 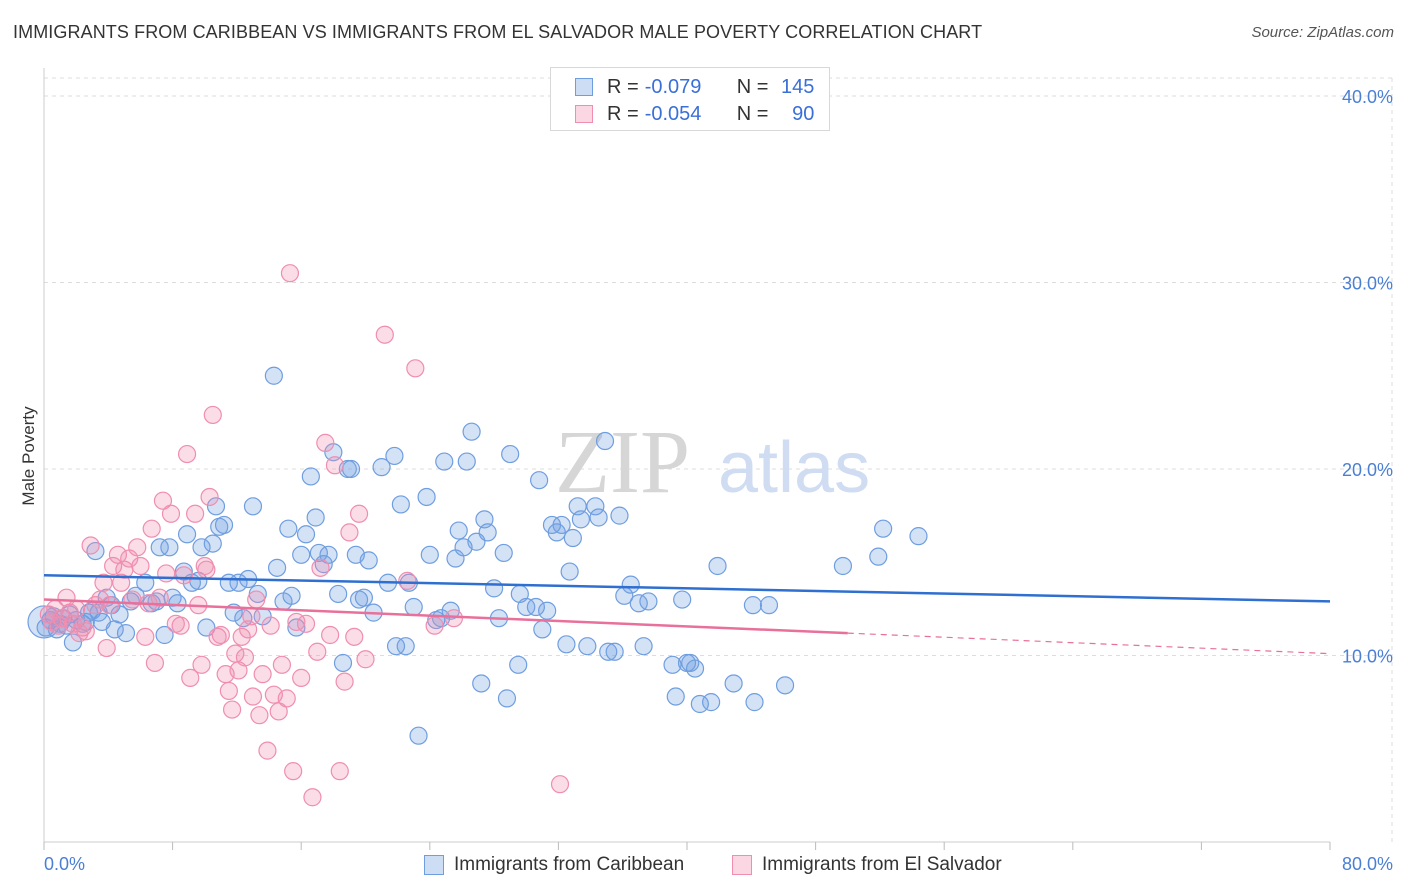 I want to click on bottom-legend-el-salvador: Immigrants from El Salvador, so click(x=867, y=865).